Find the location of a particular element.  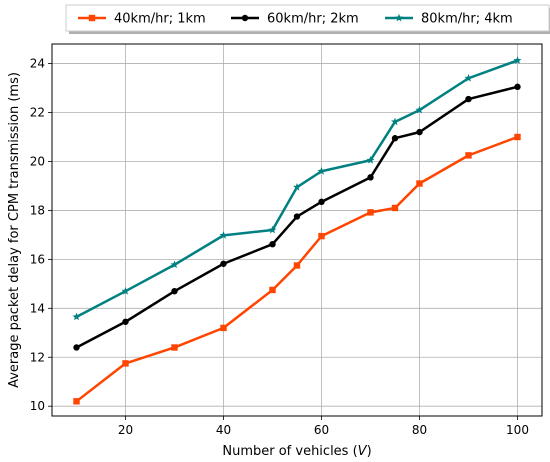

legend-box is located at coordinates (307, 18).